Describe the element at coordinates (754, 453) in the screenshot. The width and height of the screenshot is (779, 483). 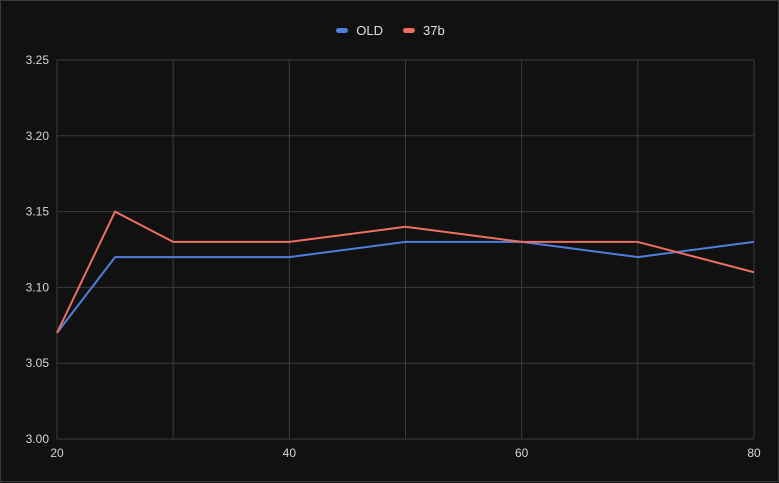
I see `x-tick-label: 80` at that location.